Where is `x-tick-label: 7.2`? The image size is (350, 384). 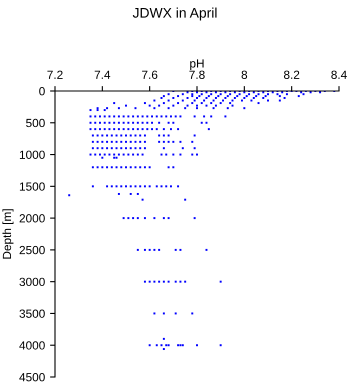
x-tick-label: 7.2 is located at coordinates (55, 74).